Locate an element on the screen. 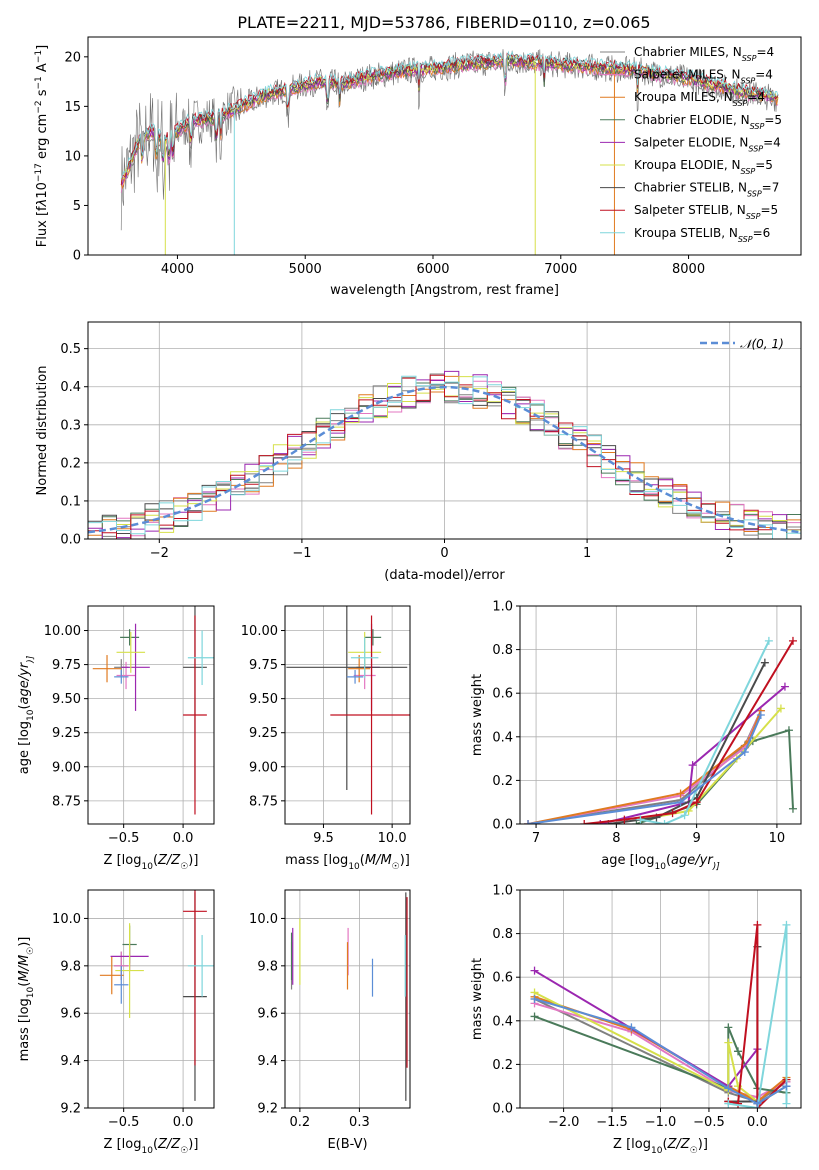 The image size is (819, 1170). y-tick-label: 9.2 is located at coordinates (70, 1109).